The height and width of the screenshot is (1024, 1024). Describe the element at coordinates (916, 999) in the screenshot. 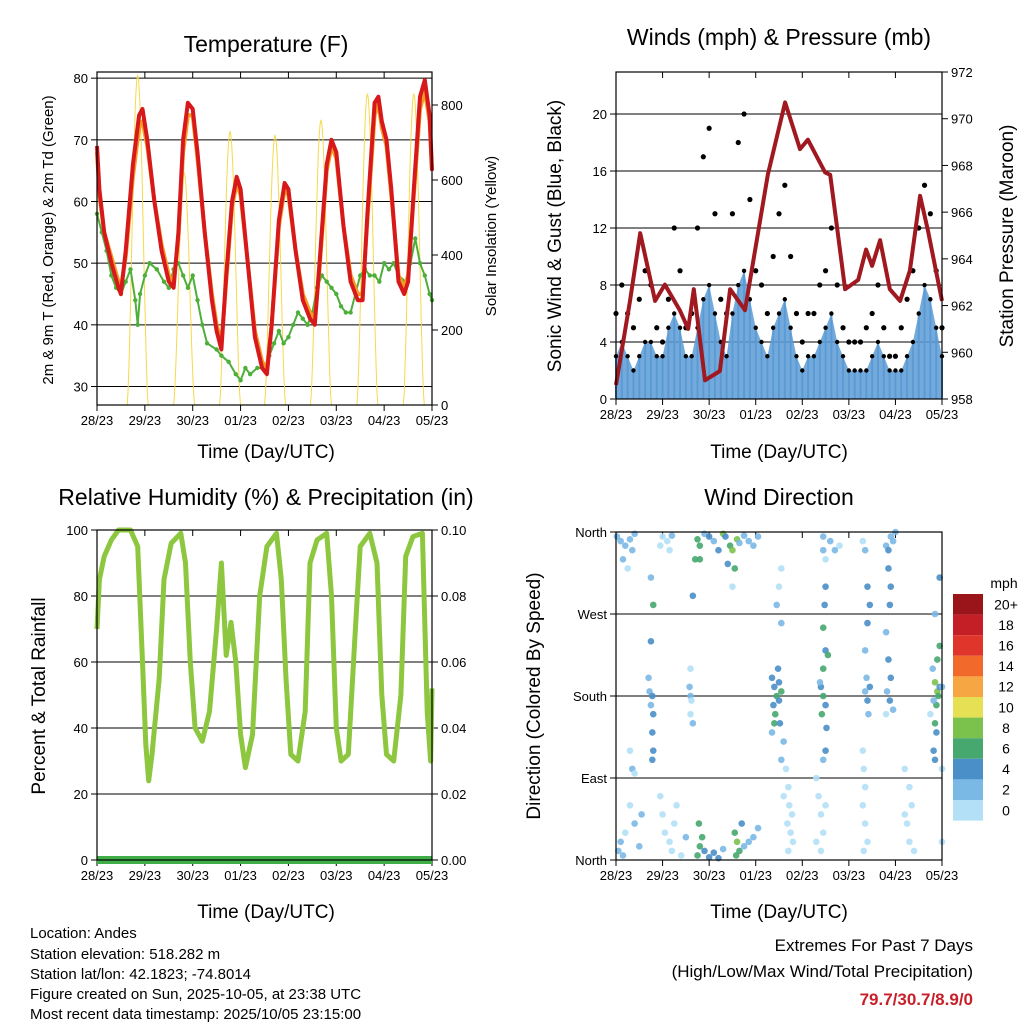

I see `extremes-values: 79.7/30.7/8.9/0` at that location.